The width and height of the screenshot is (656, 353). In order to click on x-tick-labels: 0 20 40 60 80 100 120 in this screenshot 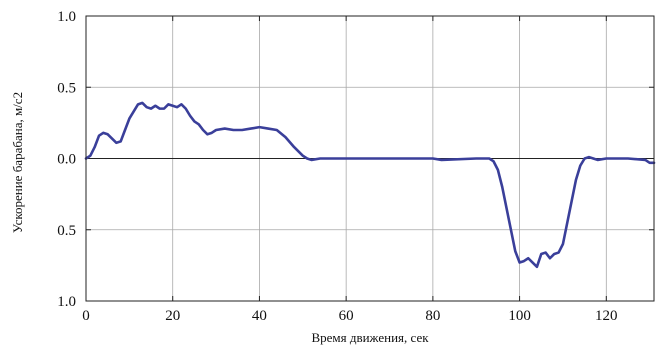, I will do `click(349, 316)`.